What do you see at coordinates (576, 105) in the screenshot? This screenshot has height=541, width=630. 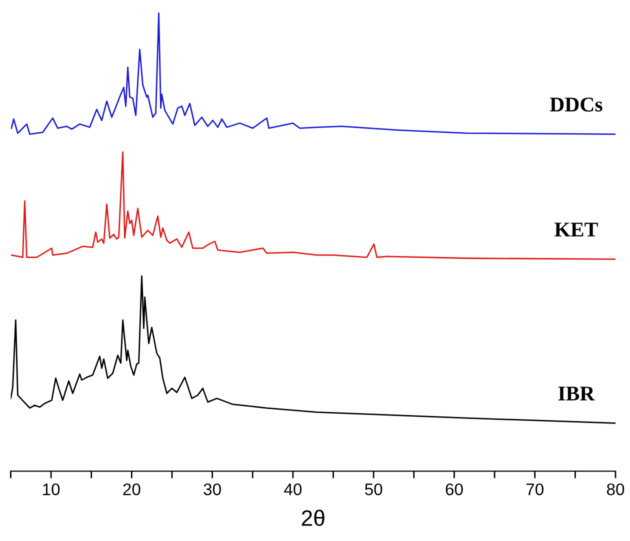 I see `series-label: DDCs` at bounding box center [576, 105].